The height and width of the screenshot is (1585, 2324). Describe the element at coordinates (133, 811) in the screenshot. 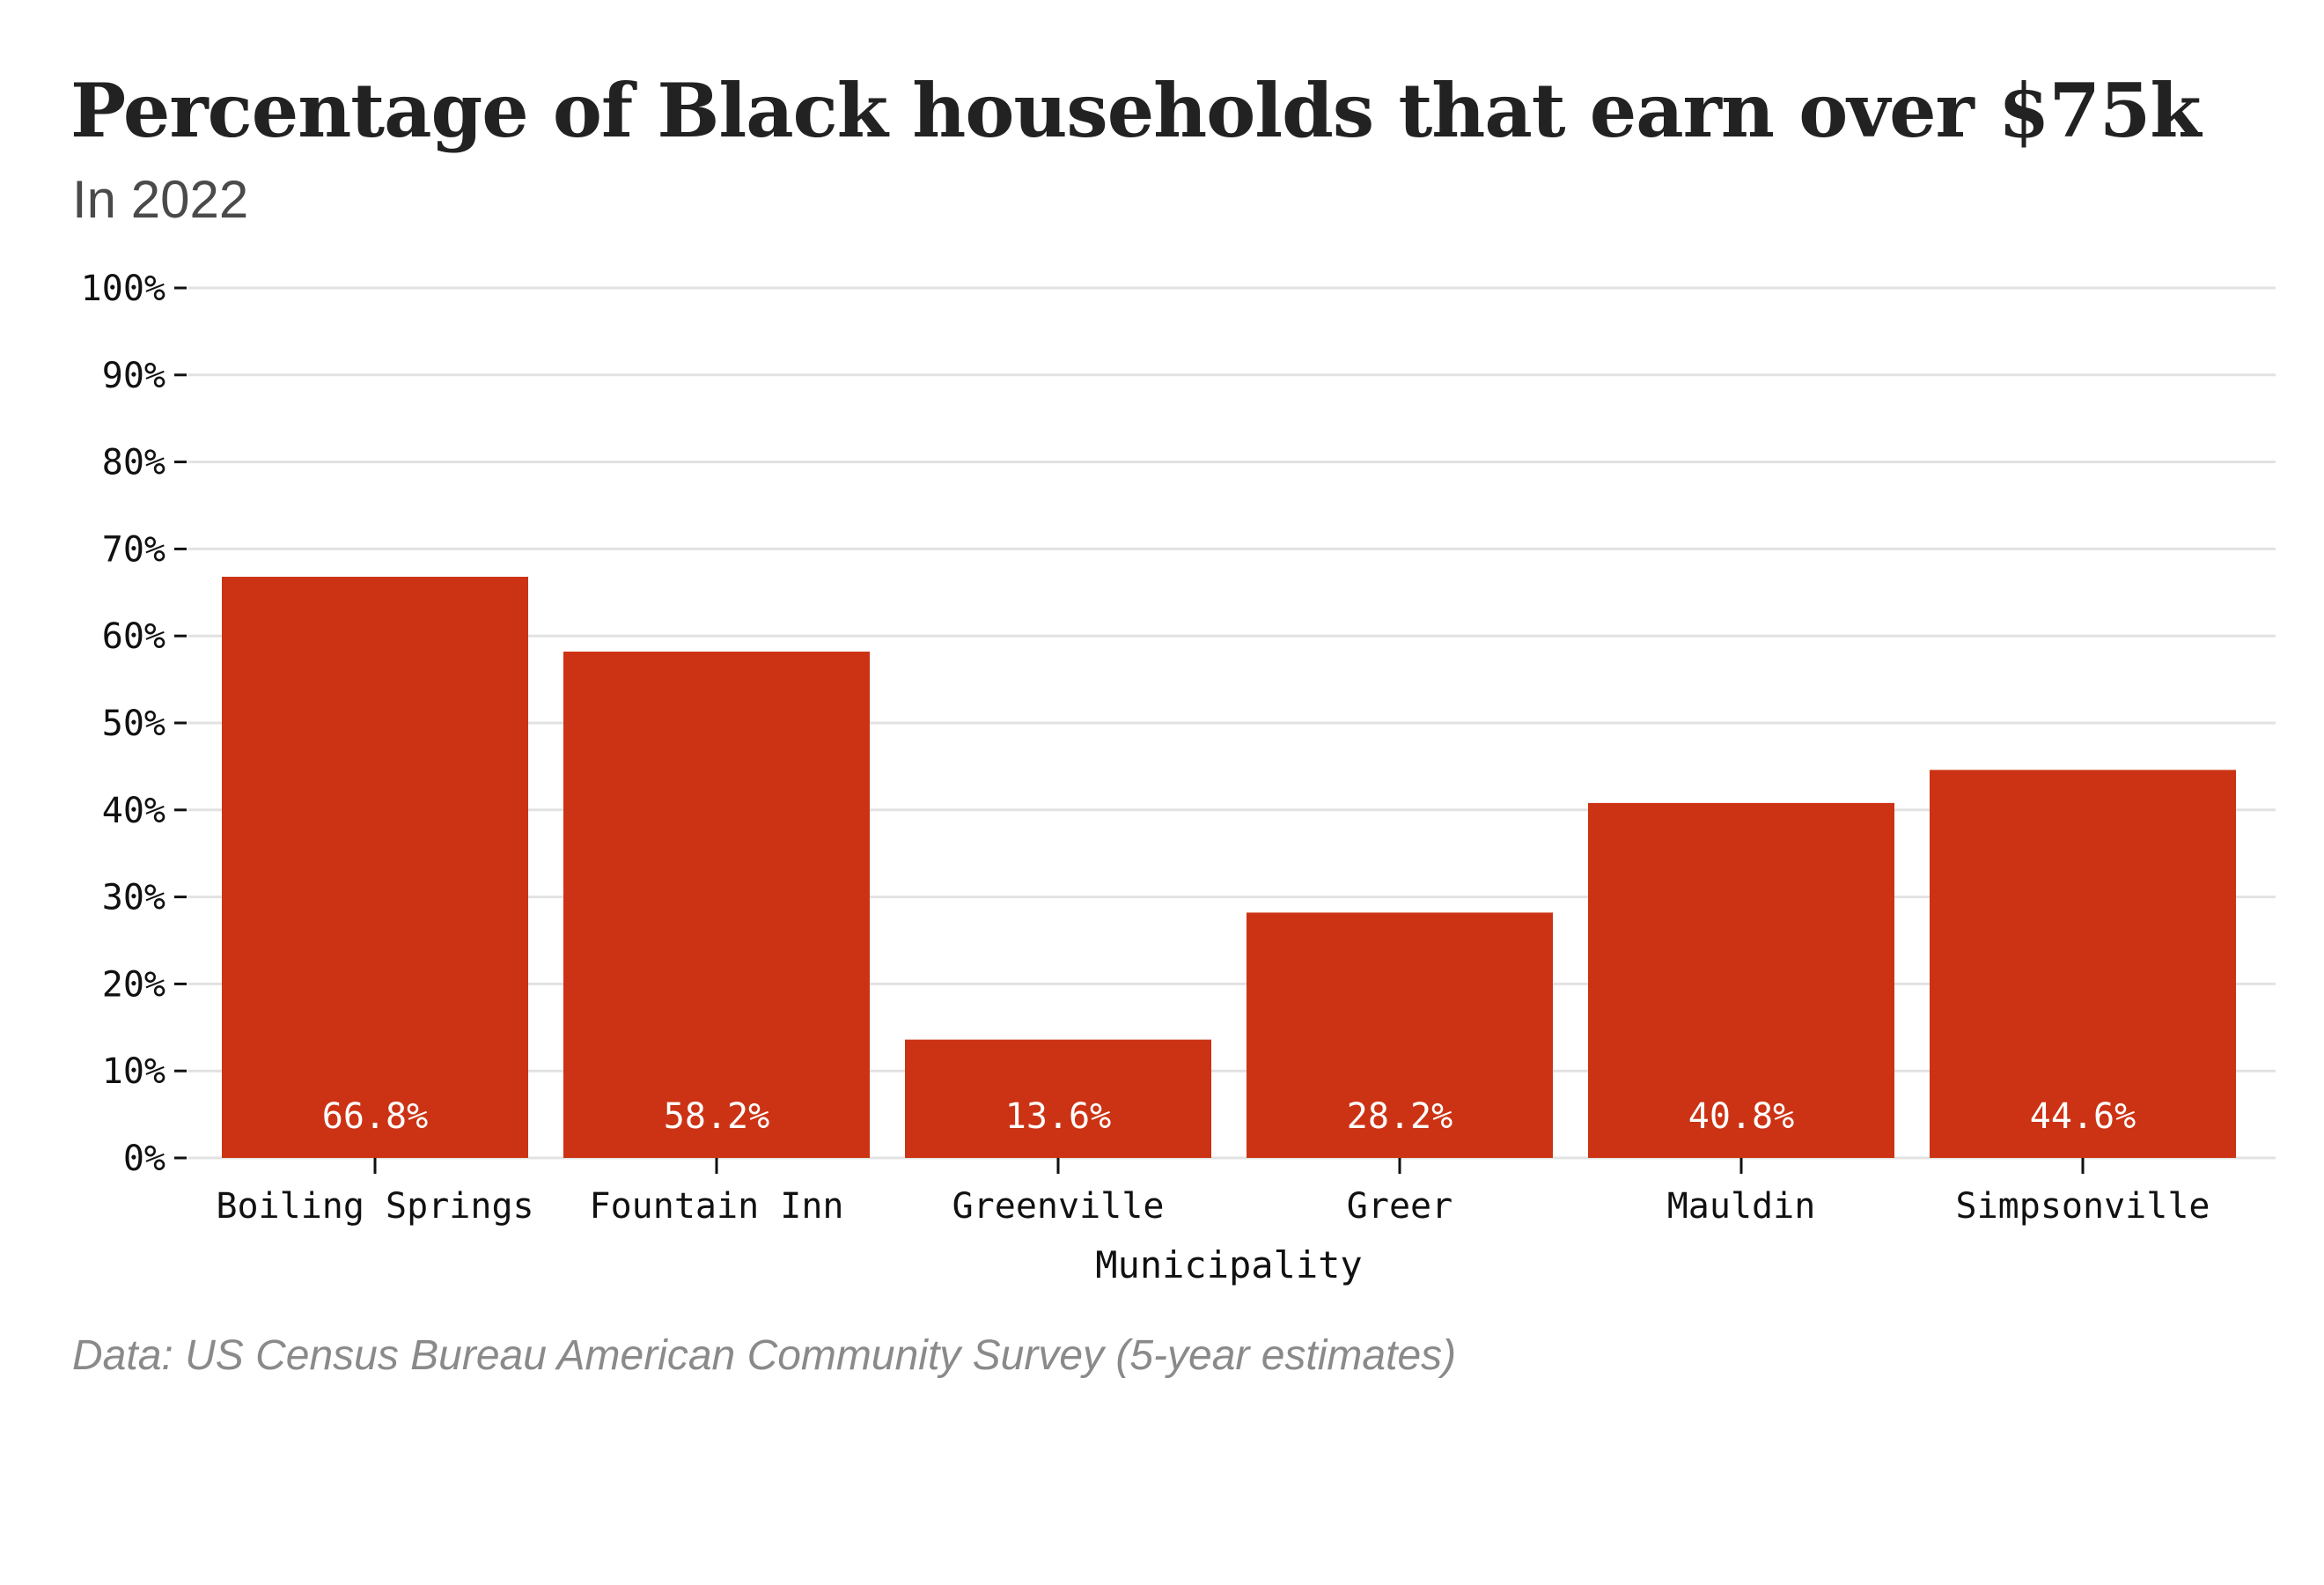

I see `y-tick-label: 40%` at that location.